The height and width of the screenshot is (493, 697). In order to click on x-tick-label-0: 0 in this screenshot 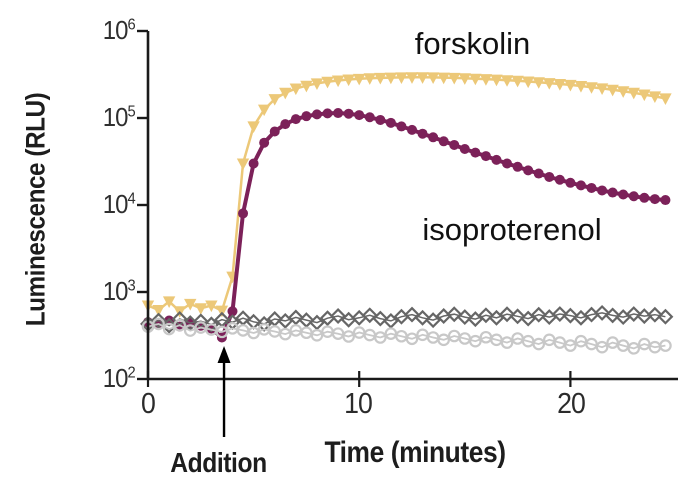, I will do `click(148, 404)`.